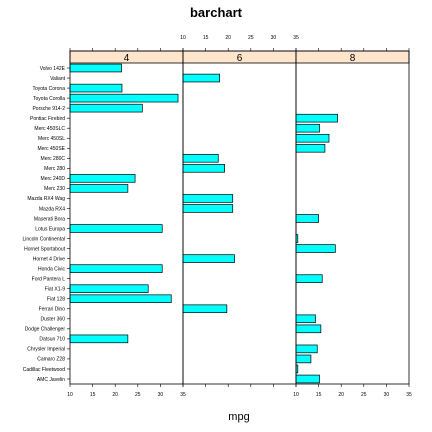 This screenshot has height=432, width=432. I want to click on bar-hornet-4-drive-cyl6, so click(208, 258).